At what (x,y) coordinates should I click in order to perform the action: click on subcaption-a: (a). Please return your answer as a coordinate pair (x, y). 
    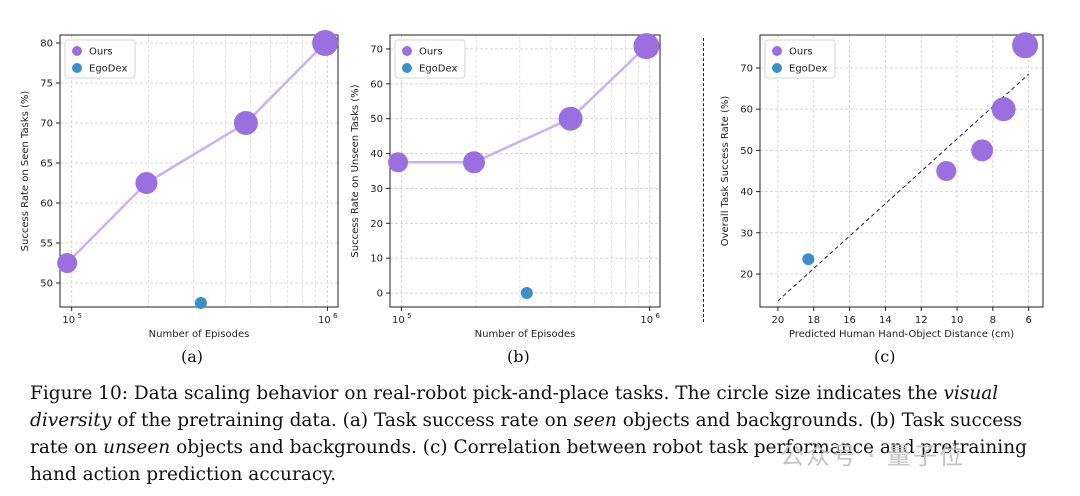
    Looking at the image, I should click on (192, 356).